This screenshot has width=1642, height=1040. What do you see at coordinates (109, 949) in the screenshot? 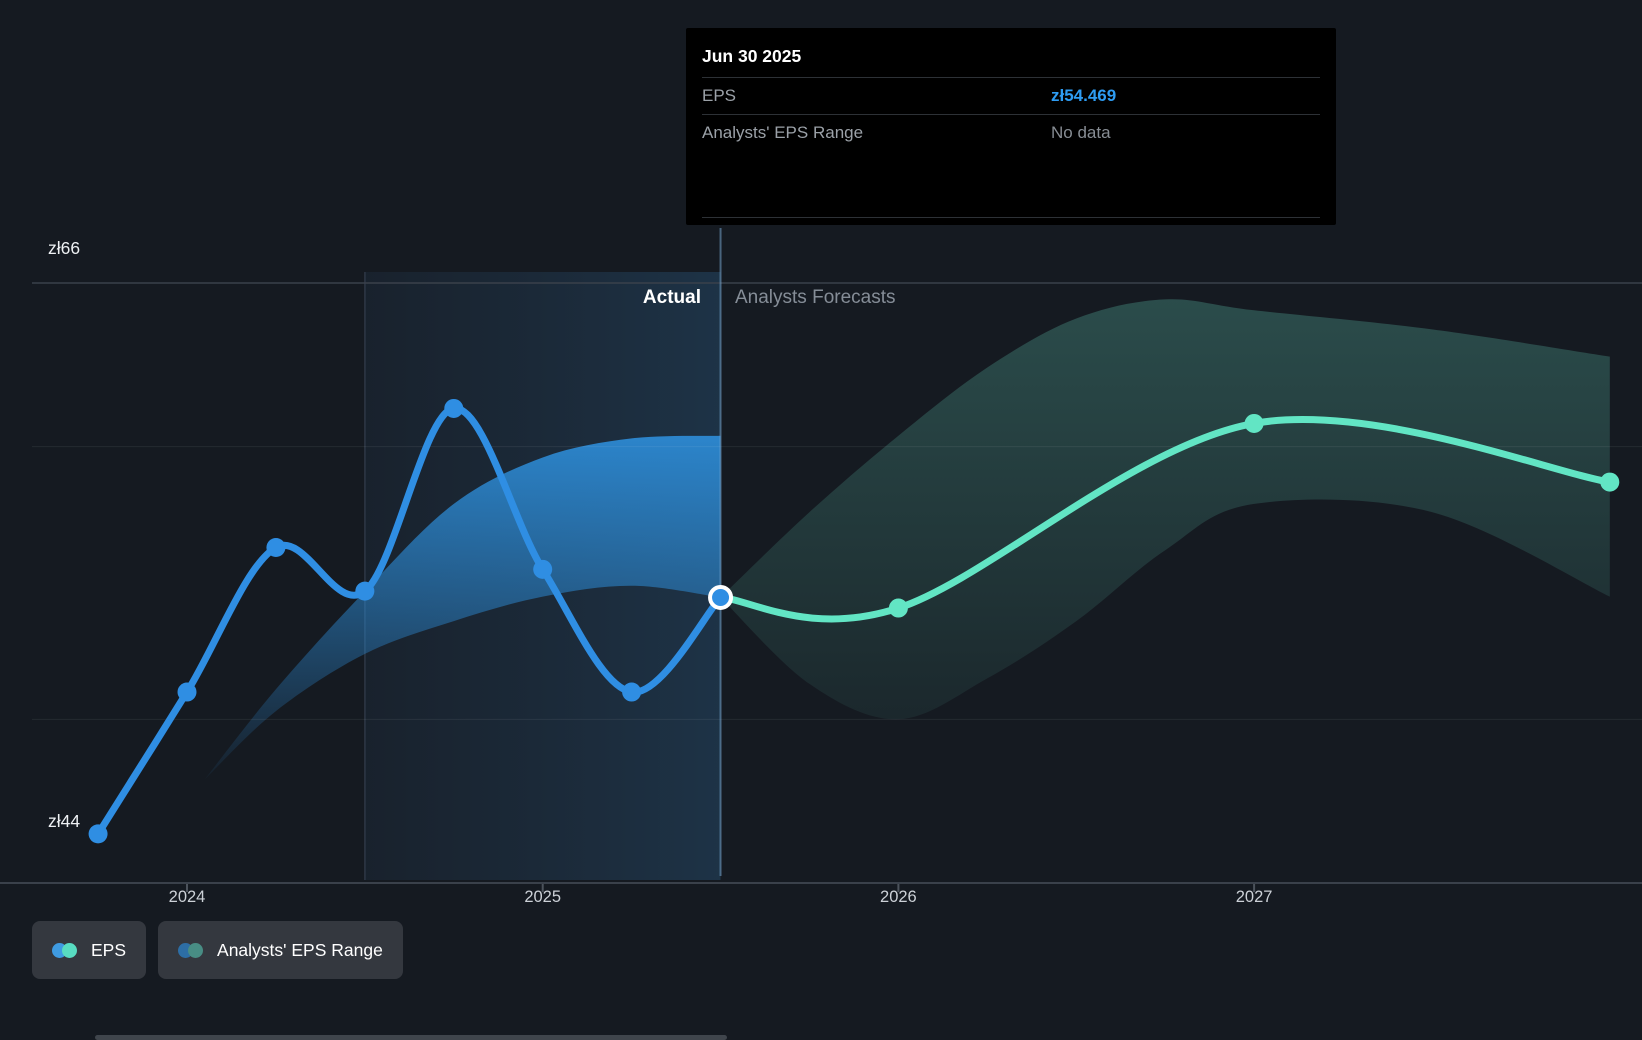
I see `legend-eps-label: EPS` at bounding box center [109, 949].